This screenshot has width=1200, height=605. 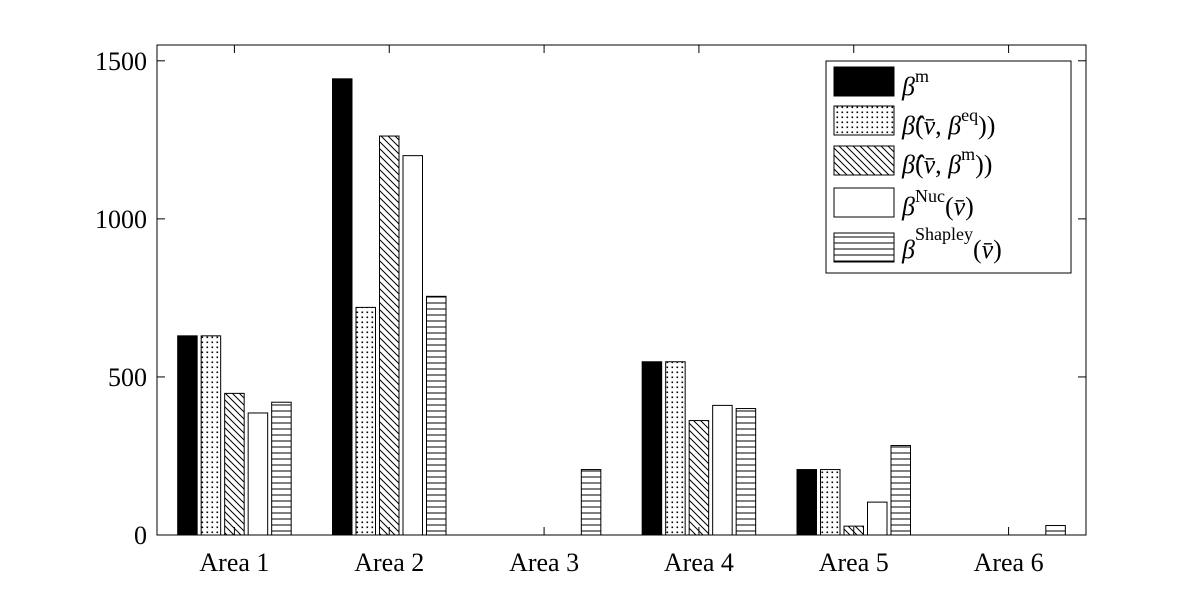 What do you see at coordinates (544, 562) in the screenshot?
I see `x-tick-label: Area 3` at bounding box center [544, 562].